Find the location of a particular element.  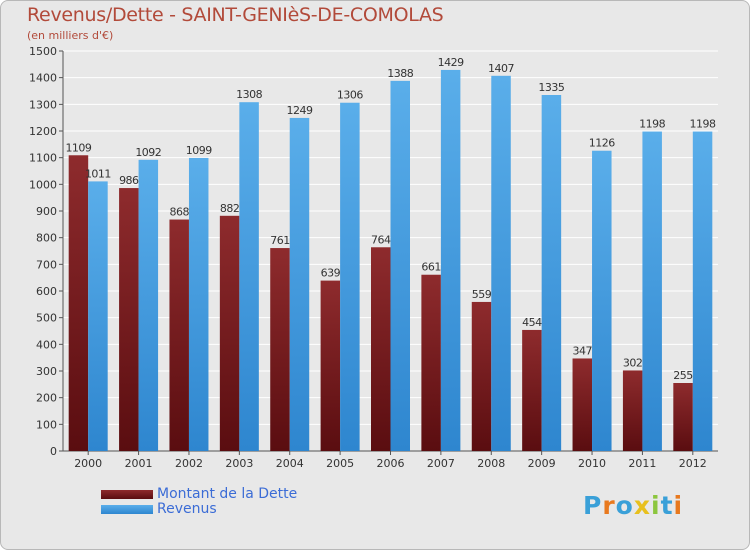

x-tick-label: 2004 is located at coordinates (290, 463).